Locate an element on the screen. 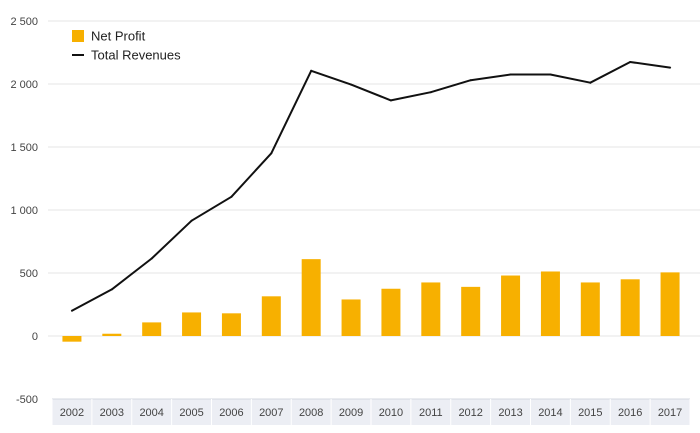 The height and width of the screenshot is (433, 700). point-total-revenues-2004 is located at coordinates (151, 258).